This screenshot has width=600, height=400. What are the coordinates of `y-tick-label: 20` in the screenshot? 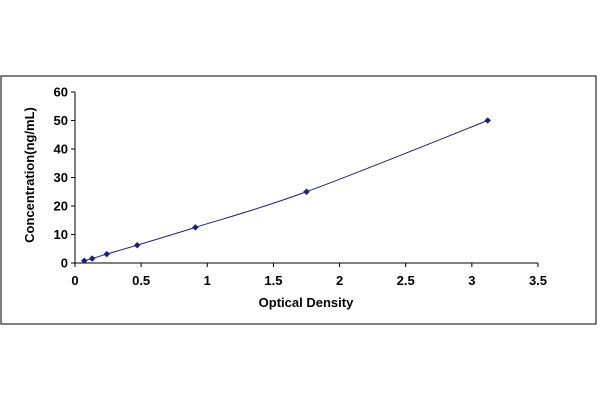 It's located at (61, 206).